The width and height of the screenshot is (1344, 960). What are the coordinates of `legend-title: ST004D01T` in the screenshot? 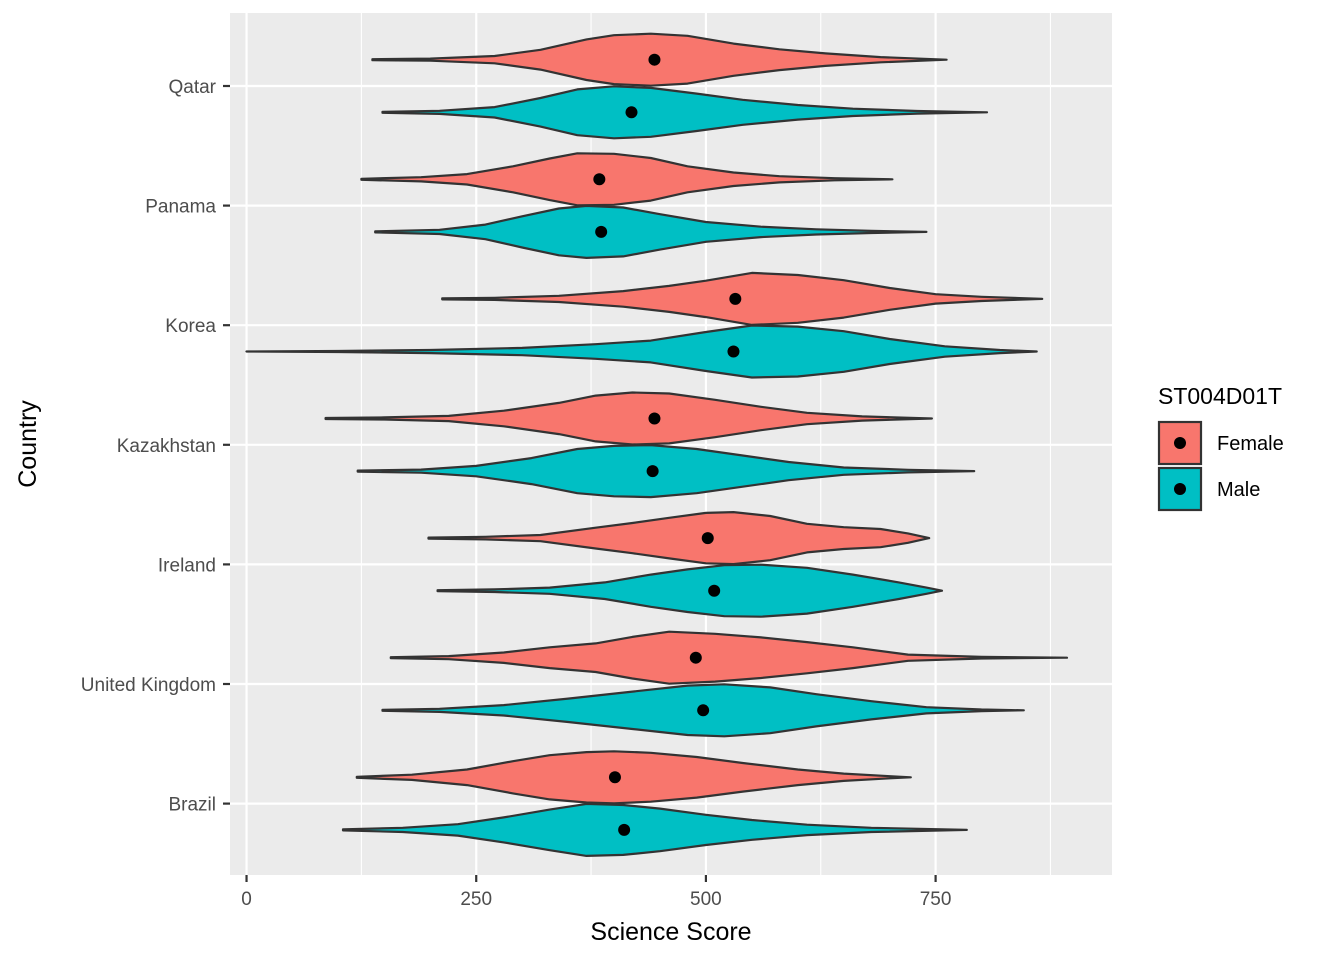 It's located at (1220, 396).